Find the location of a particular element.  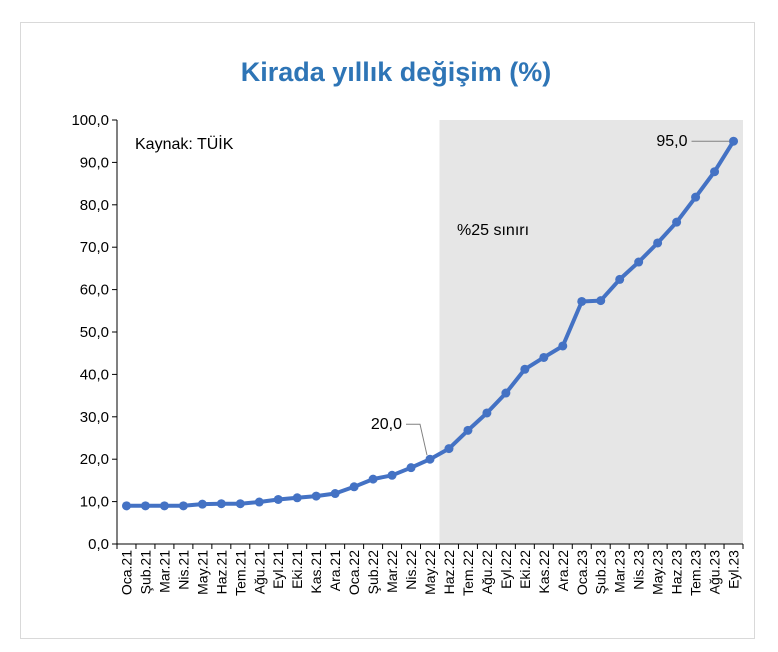

x-tick-label: Kas.22 is located at coordinates (544, 572).